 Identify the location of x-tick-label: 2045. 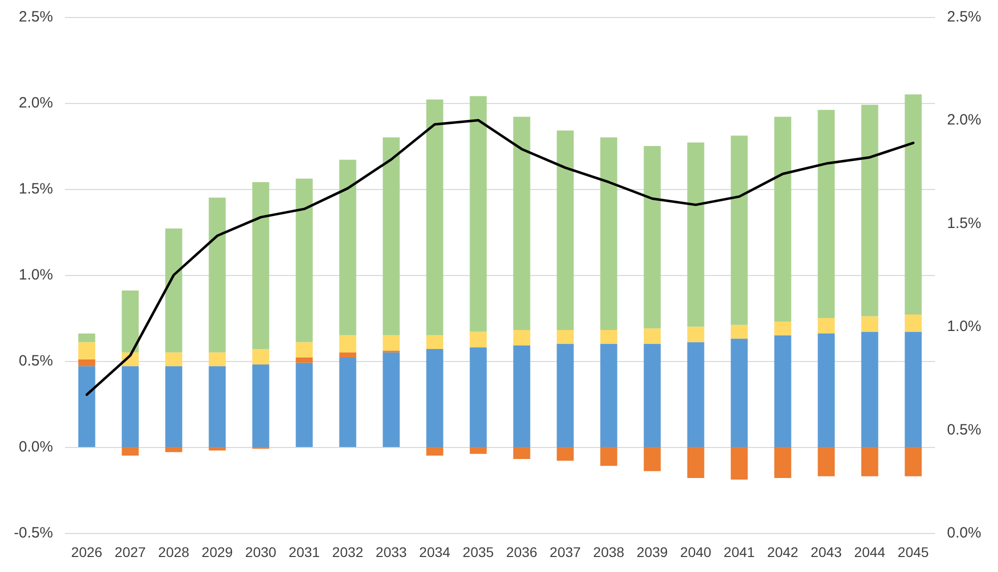
(914, 552).